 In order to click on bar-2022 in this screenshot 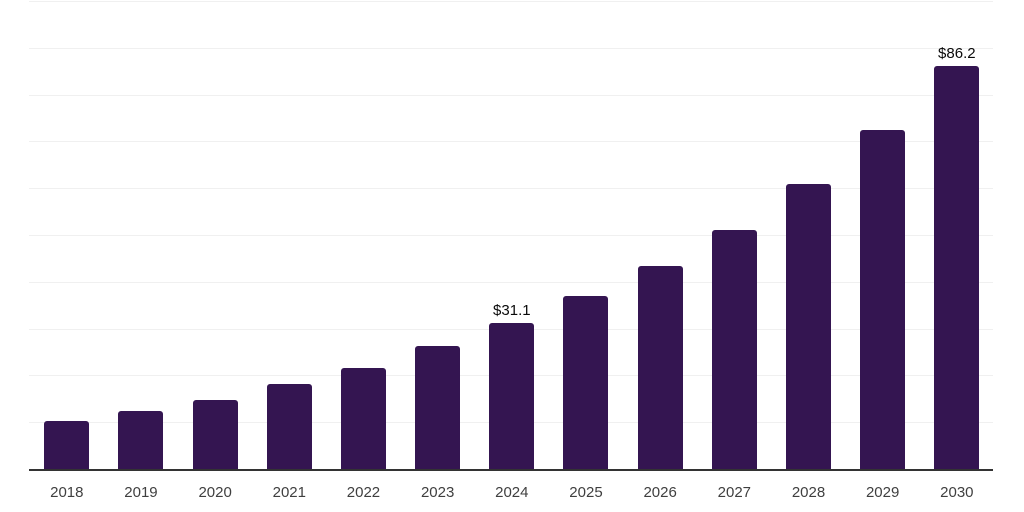, I will do `click(363, 418)`.